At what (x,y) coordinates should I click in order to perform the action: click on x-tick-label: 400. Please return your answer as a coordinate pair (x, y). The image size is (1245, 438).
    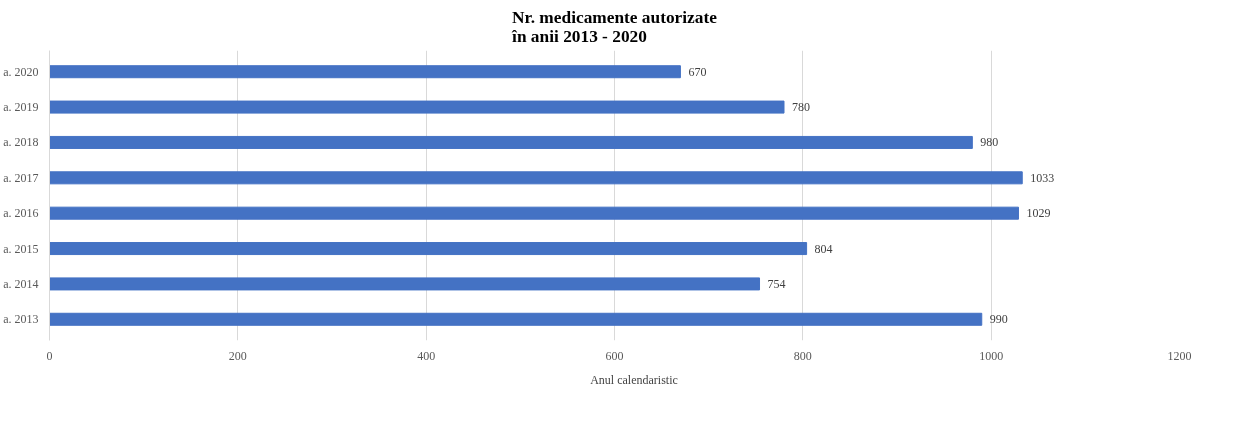
    Looking at the image, I should click on (426, 355).